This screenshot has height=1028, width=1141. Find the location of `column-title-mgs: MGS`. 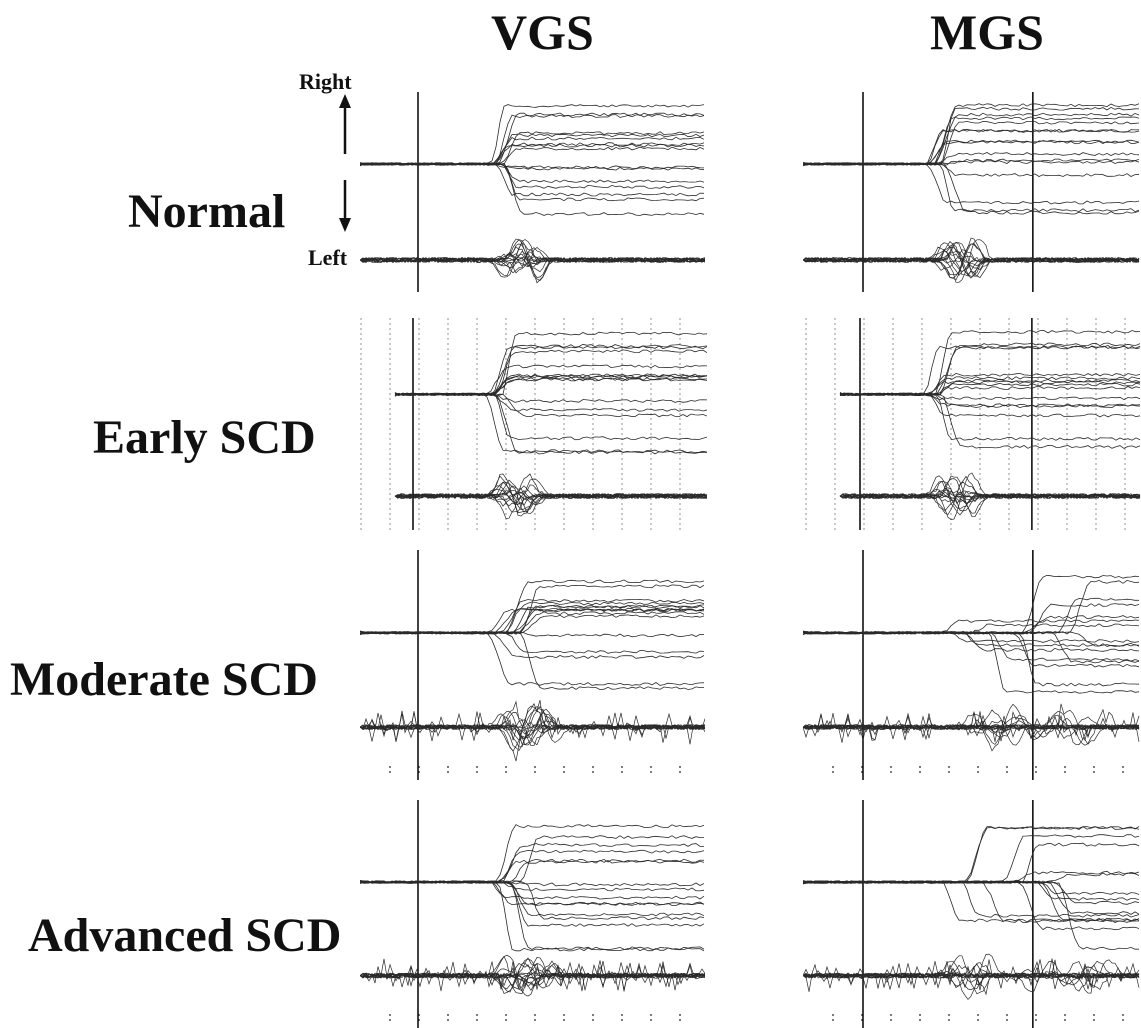

column-title-mgs: MGS is located at coordinates (987, 32).